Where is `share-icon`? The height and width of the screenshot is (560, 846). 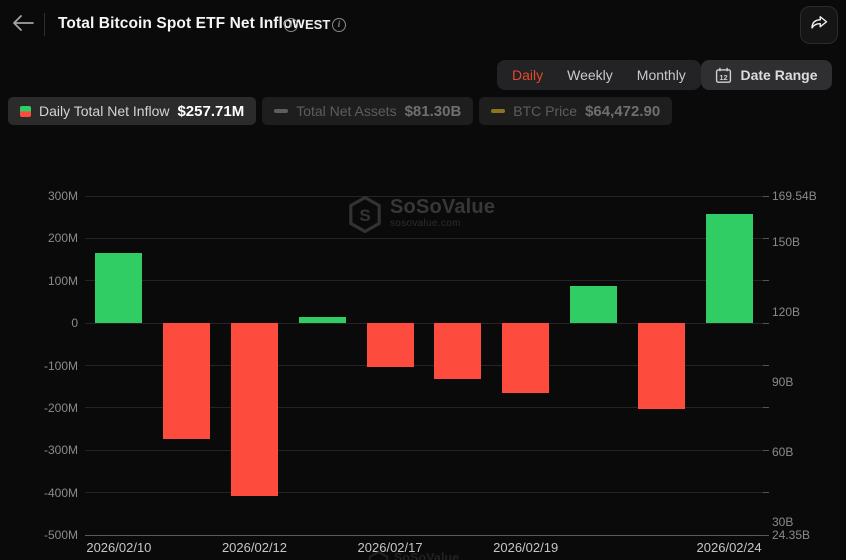
share-icon is located at coordinates (819, 25).